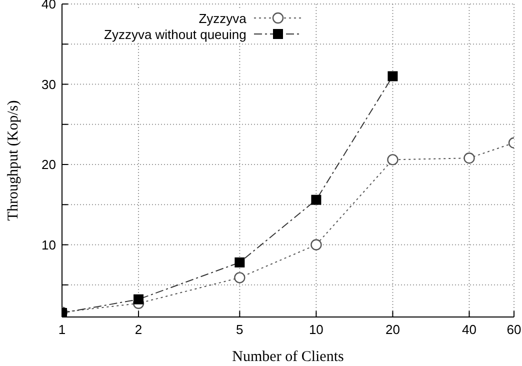 This screenshot has width=522, height=366. I want to click on x-tick-label: 1, so click(62, 330).